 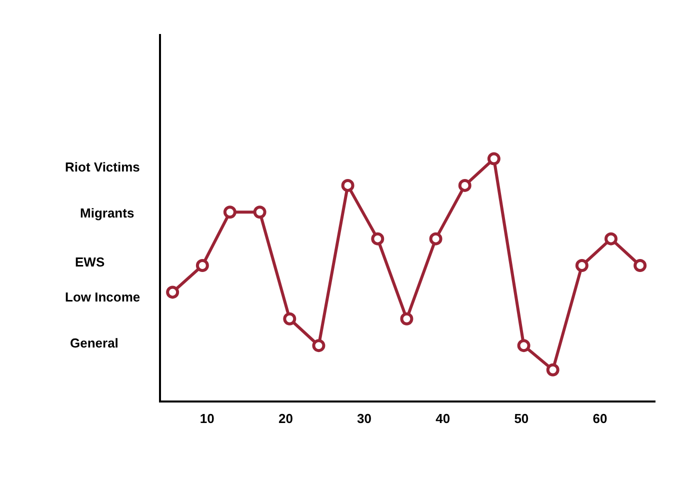 What do you see at coordinates (107, 213) in the screenshot?
I see `text: Migrants` at bounding box center [107, 213].